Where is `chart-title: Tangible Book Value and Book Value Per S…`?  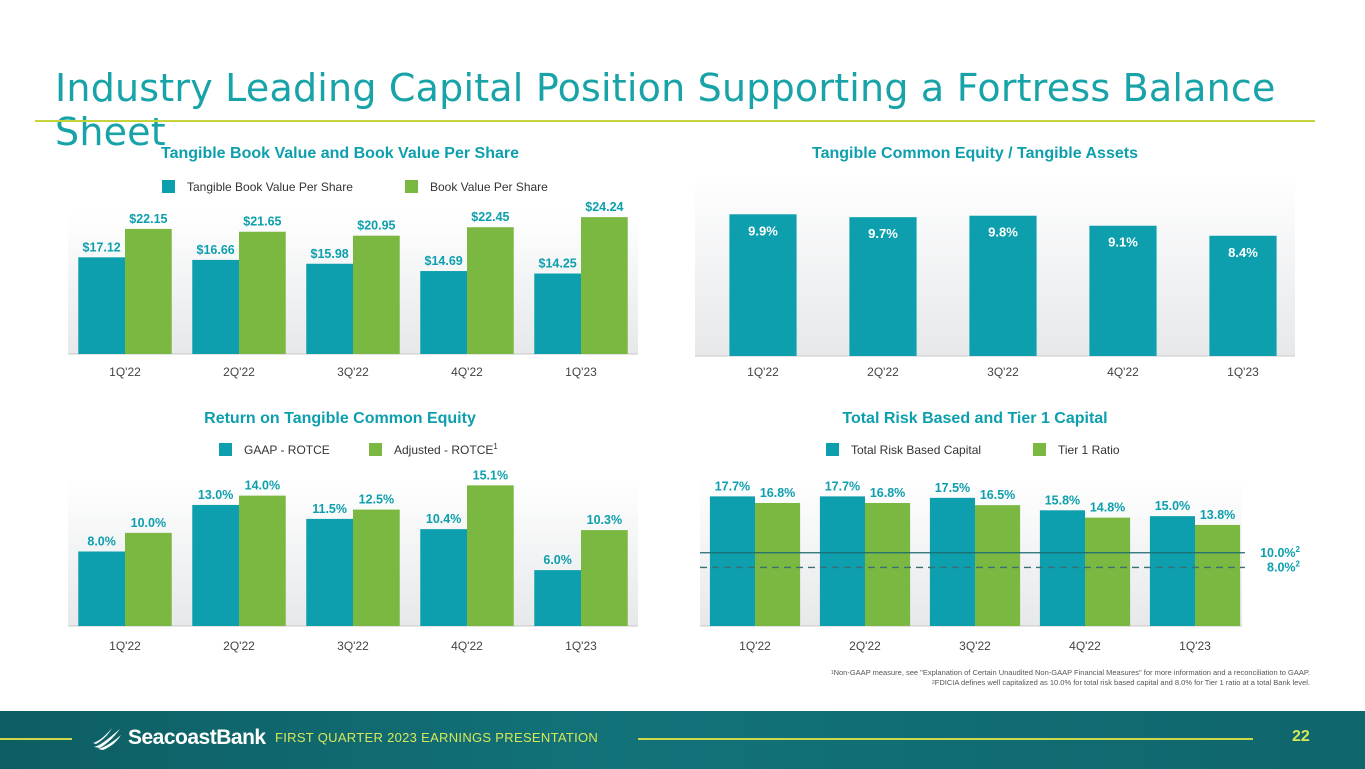
chart-title: Tangible Book Value and Book Value Per S… is located at coordinates (340, 153).